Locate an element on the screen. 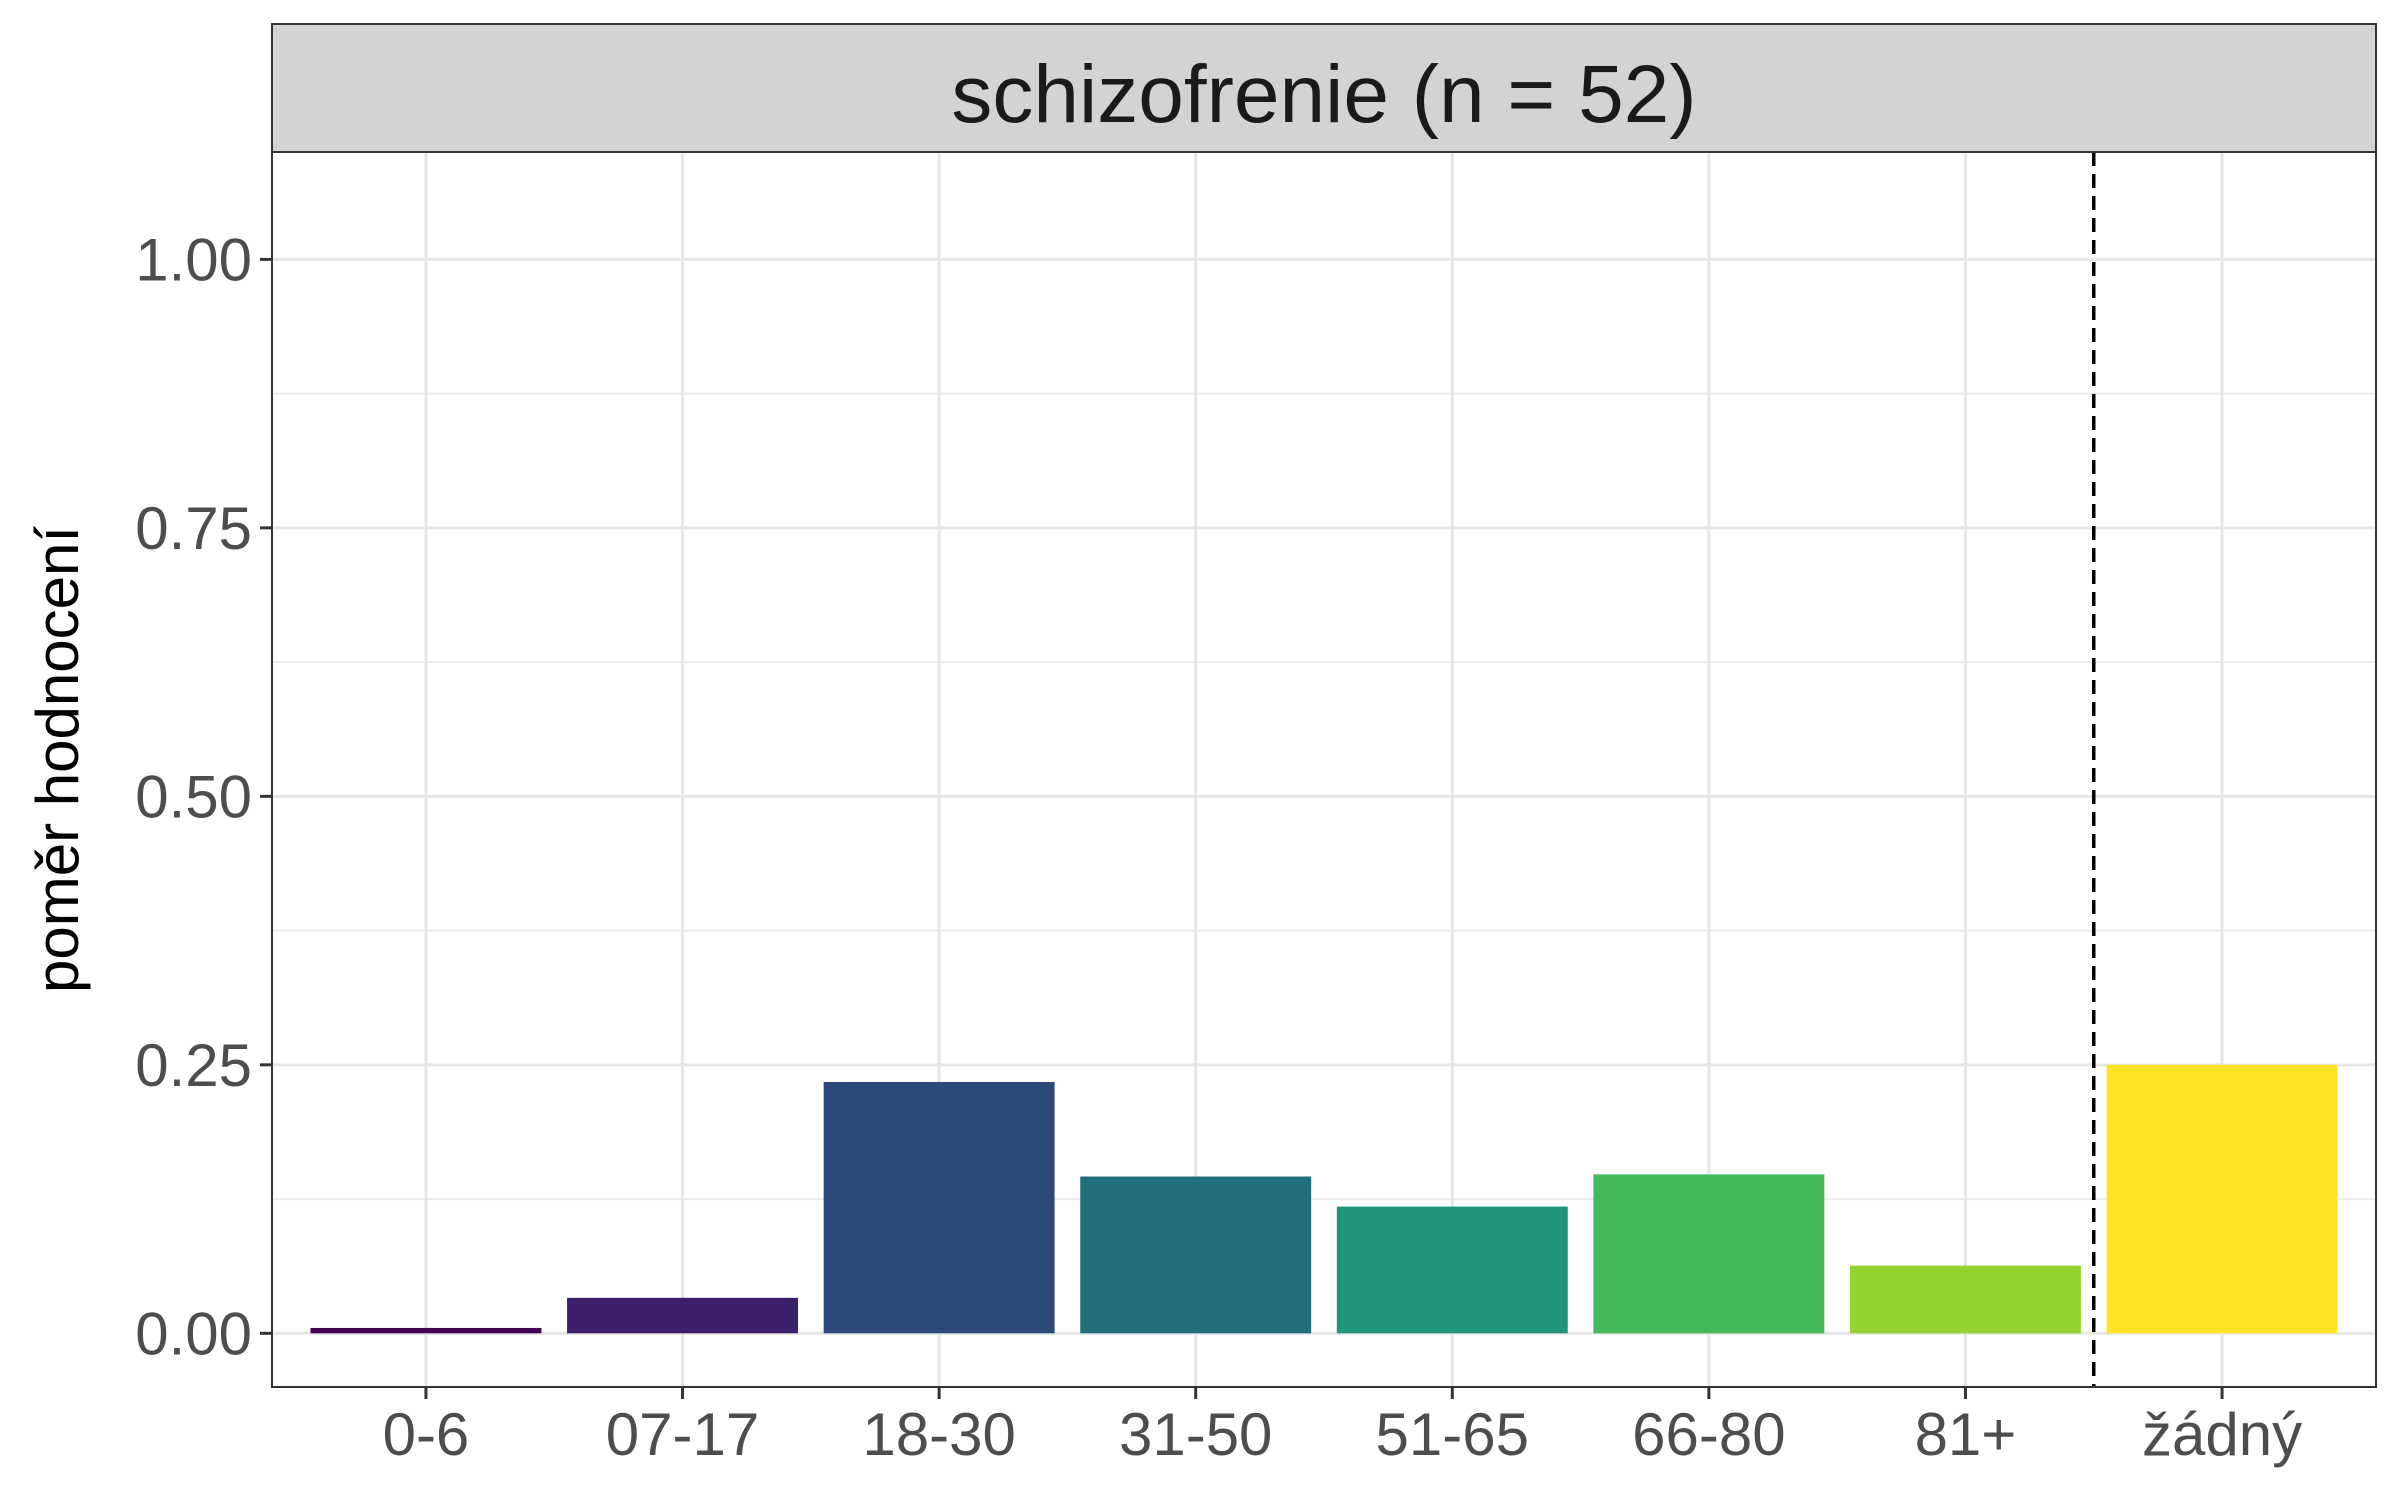 The width and height of the screenshot is (2400, 1500). facet-strip-background is located at coordinates (1324, 88).